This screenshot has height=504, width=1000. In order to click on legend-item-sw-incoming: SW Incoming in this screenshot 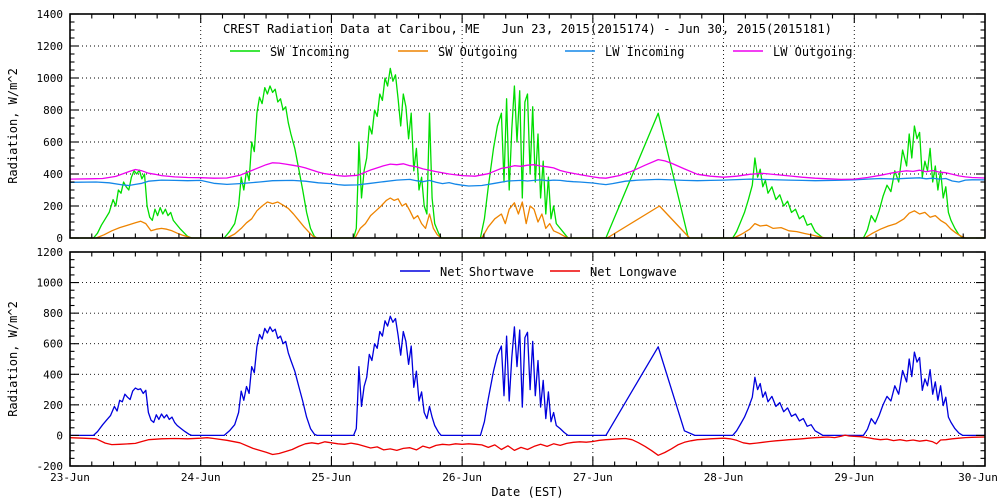, I will do `click(289, 52)`.